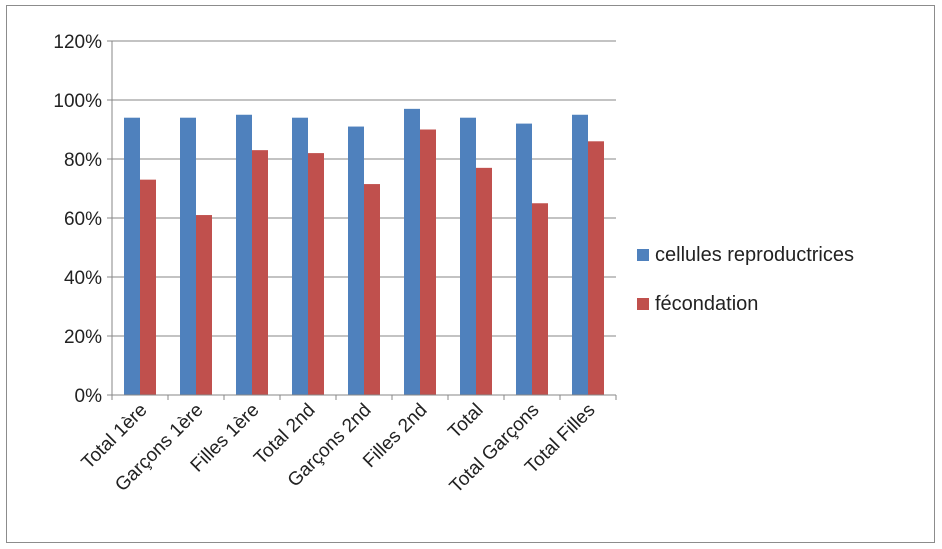  I want to click on y-tick-label: 60%, so click(83, 219).